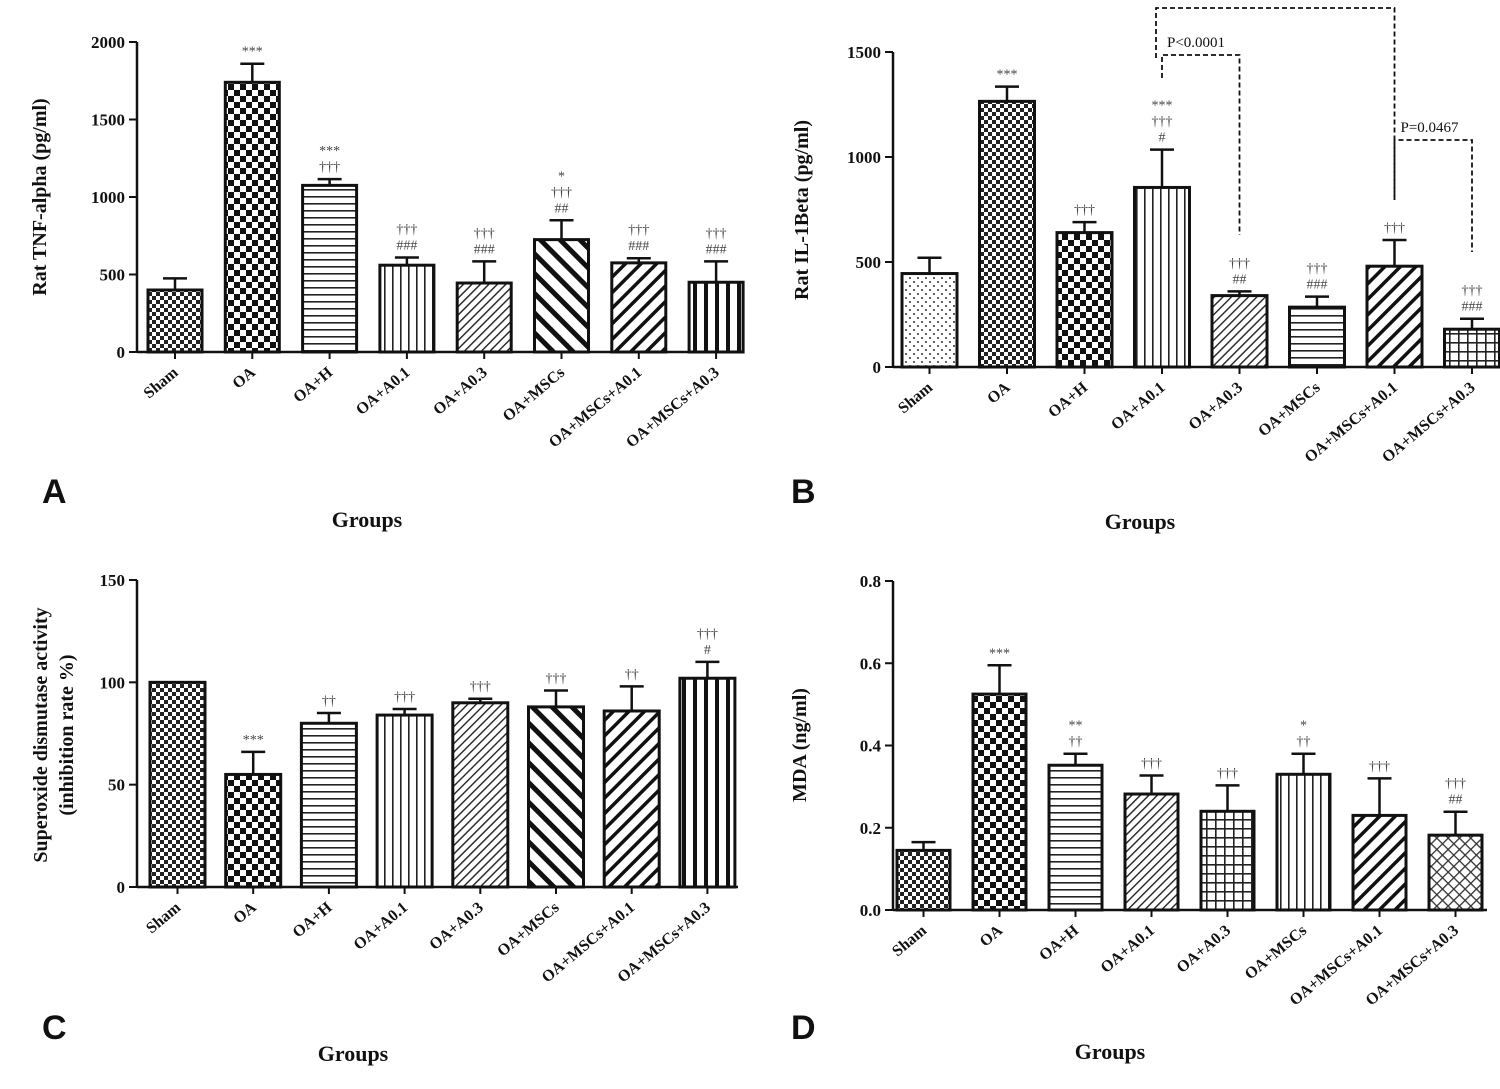 Image resolution: width=1500 pixels, height=1089 pixels. I want to click on panel-label: C, so click(54, 1028).